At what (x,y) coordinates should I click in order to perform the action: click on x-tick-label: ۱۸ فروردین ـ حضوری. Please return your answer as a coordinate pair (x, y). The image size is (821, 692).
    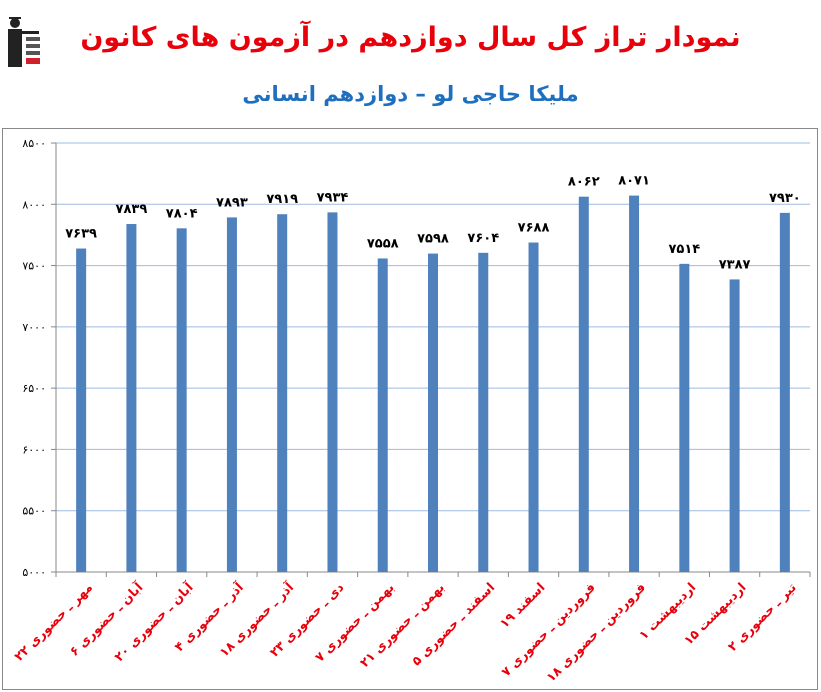
    Looking at the image, I should click on (595, 632).